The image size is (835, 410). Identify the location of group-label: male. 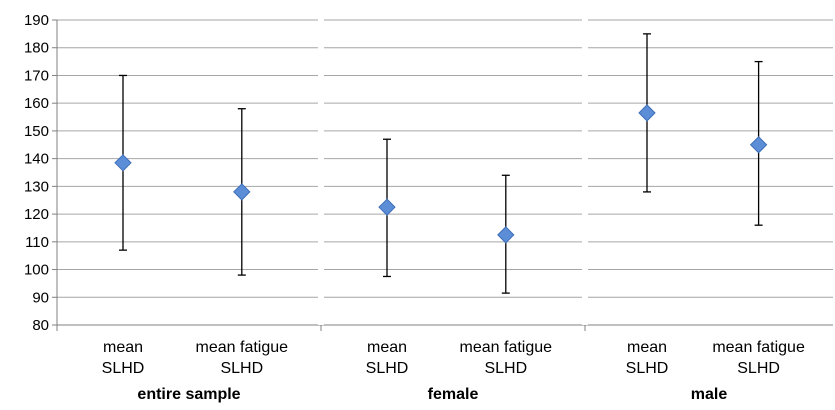
(709, 394).